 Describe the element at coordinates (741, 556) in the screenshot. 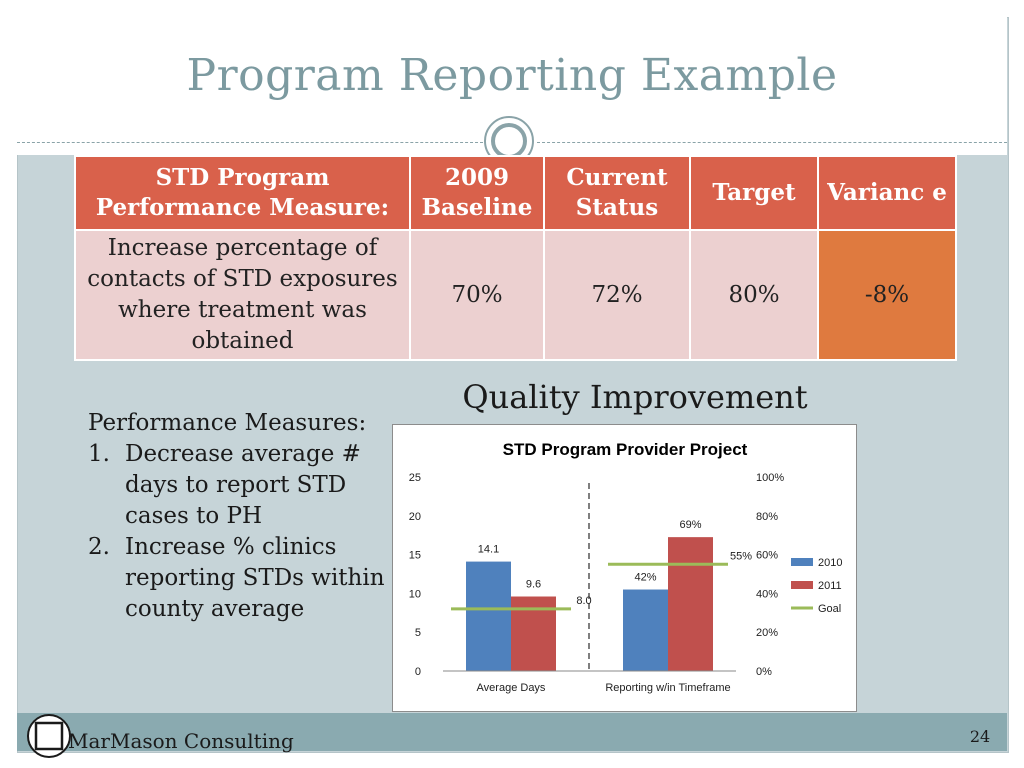

I see `goal-data-label: 55%` at that location.